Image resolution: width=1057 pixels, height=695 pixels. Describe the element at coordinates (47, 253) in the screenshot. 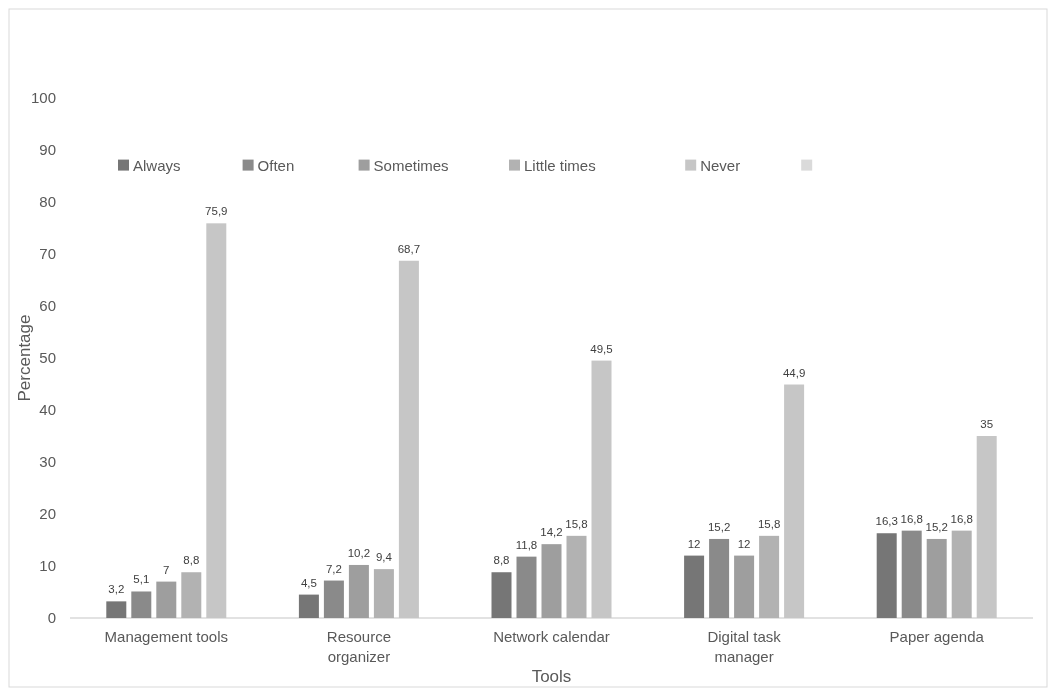

I see `y-tick-label: 70` at that location.